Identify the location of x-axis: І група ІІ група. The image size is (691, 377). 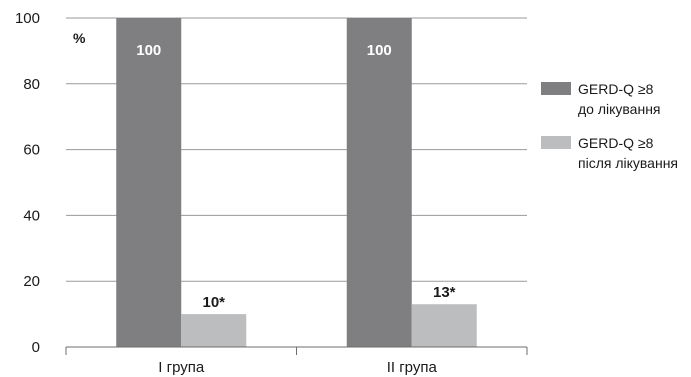
(296, 361).